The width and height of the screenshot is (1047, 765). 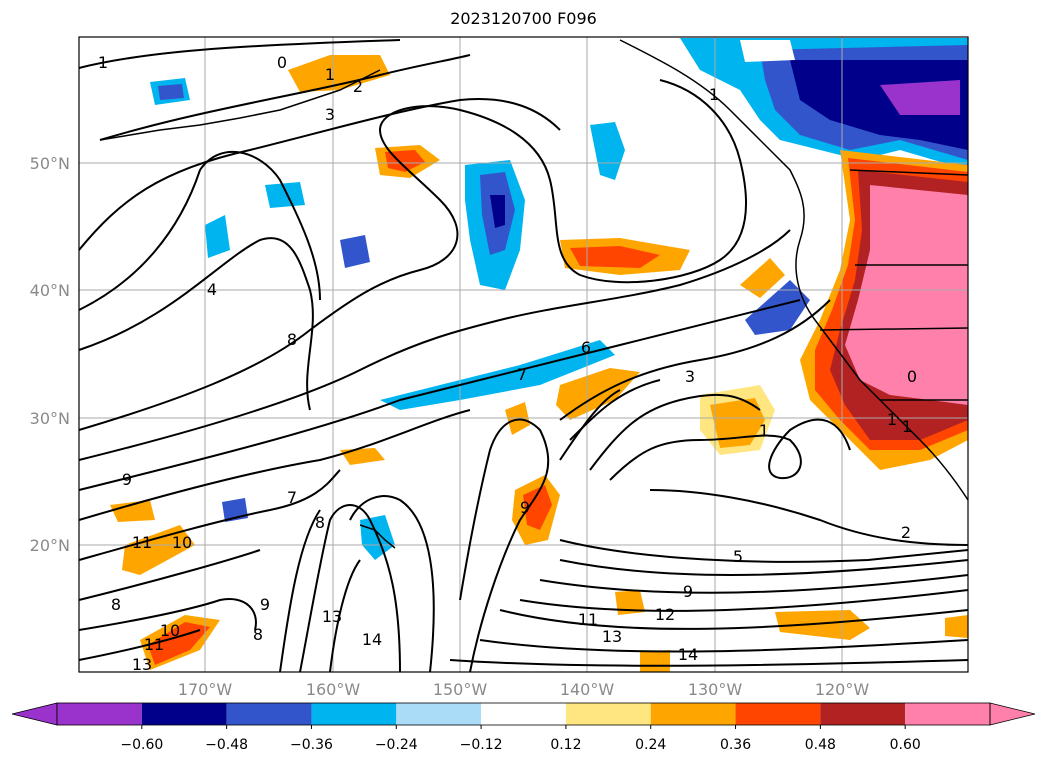 I want to click on lon-label-130w: 130°W, so click(x=715, y=689).